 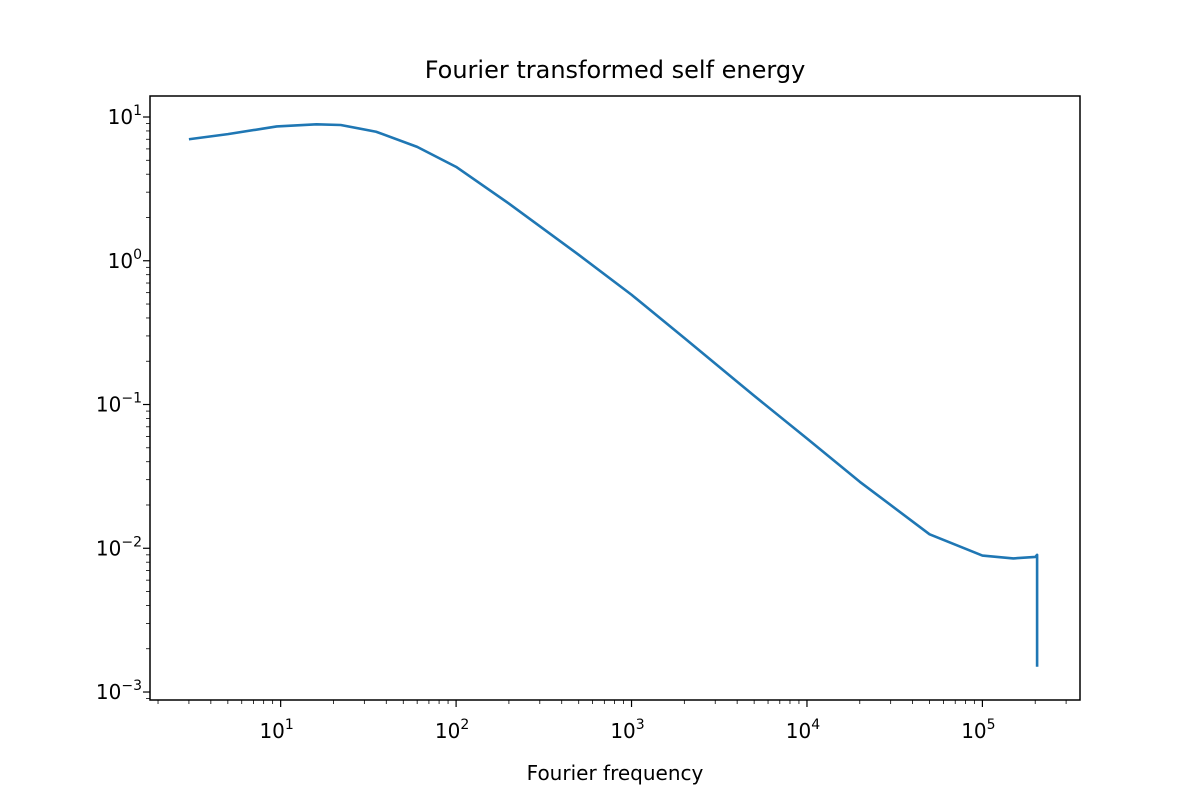 I want to click on y-tick-label-3: 10⁻², so click(x=119, y=547).